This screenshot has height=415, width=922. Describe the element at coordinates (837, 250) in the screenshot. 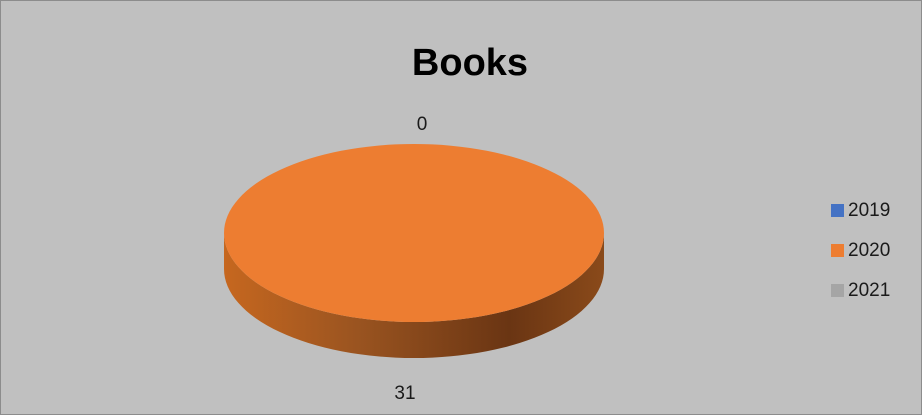

I see `legend-swatch-2020` at that location.